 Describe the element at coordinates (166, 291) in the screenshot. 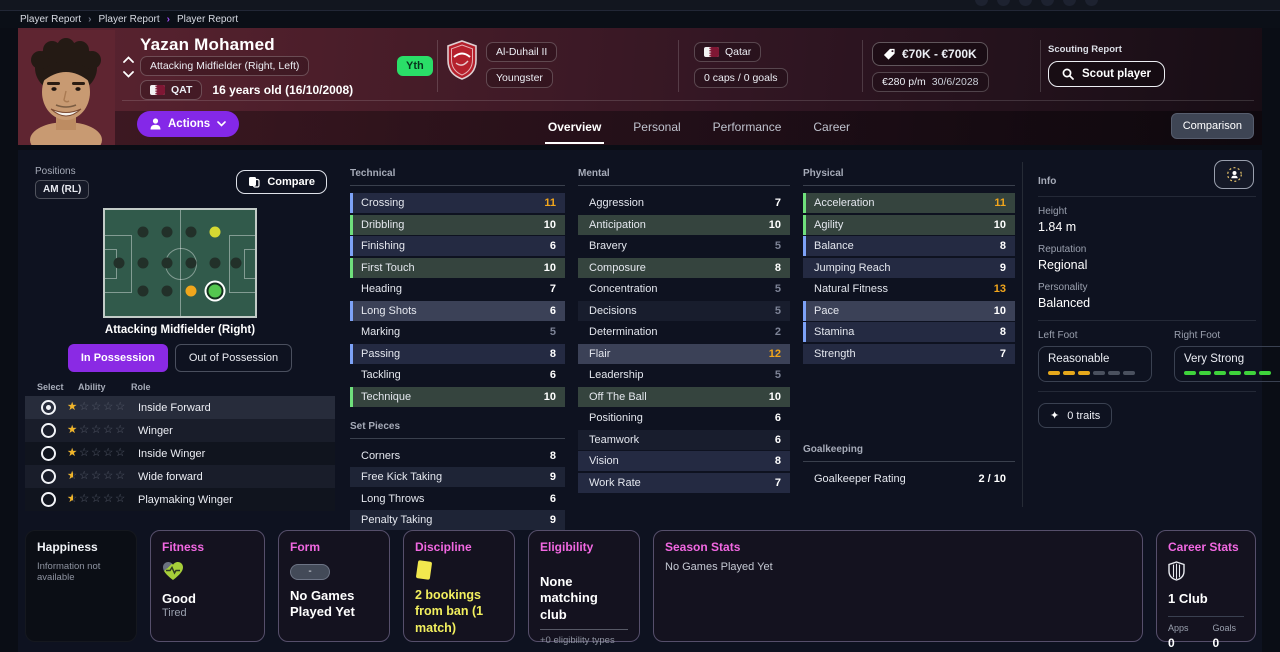

I see `position-dot-dark` at that location.